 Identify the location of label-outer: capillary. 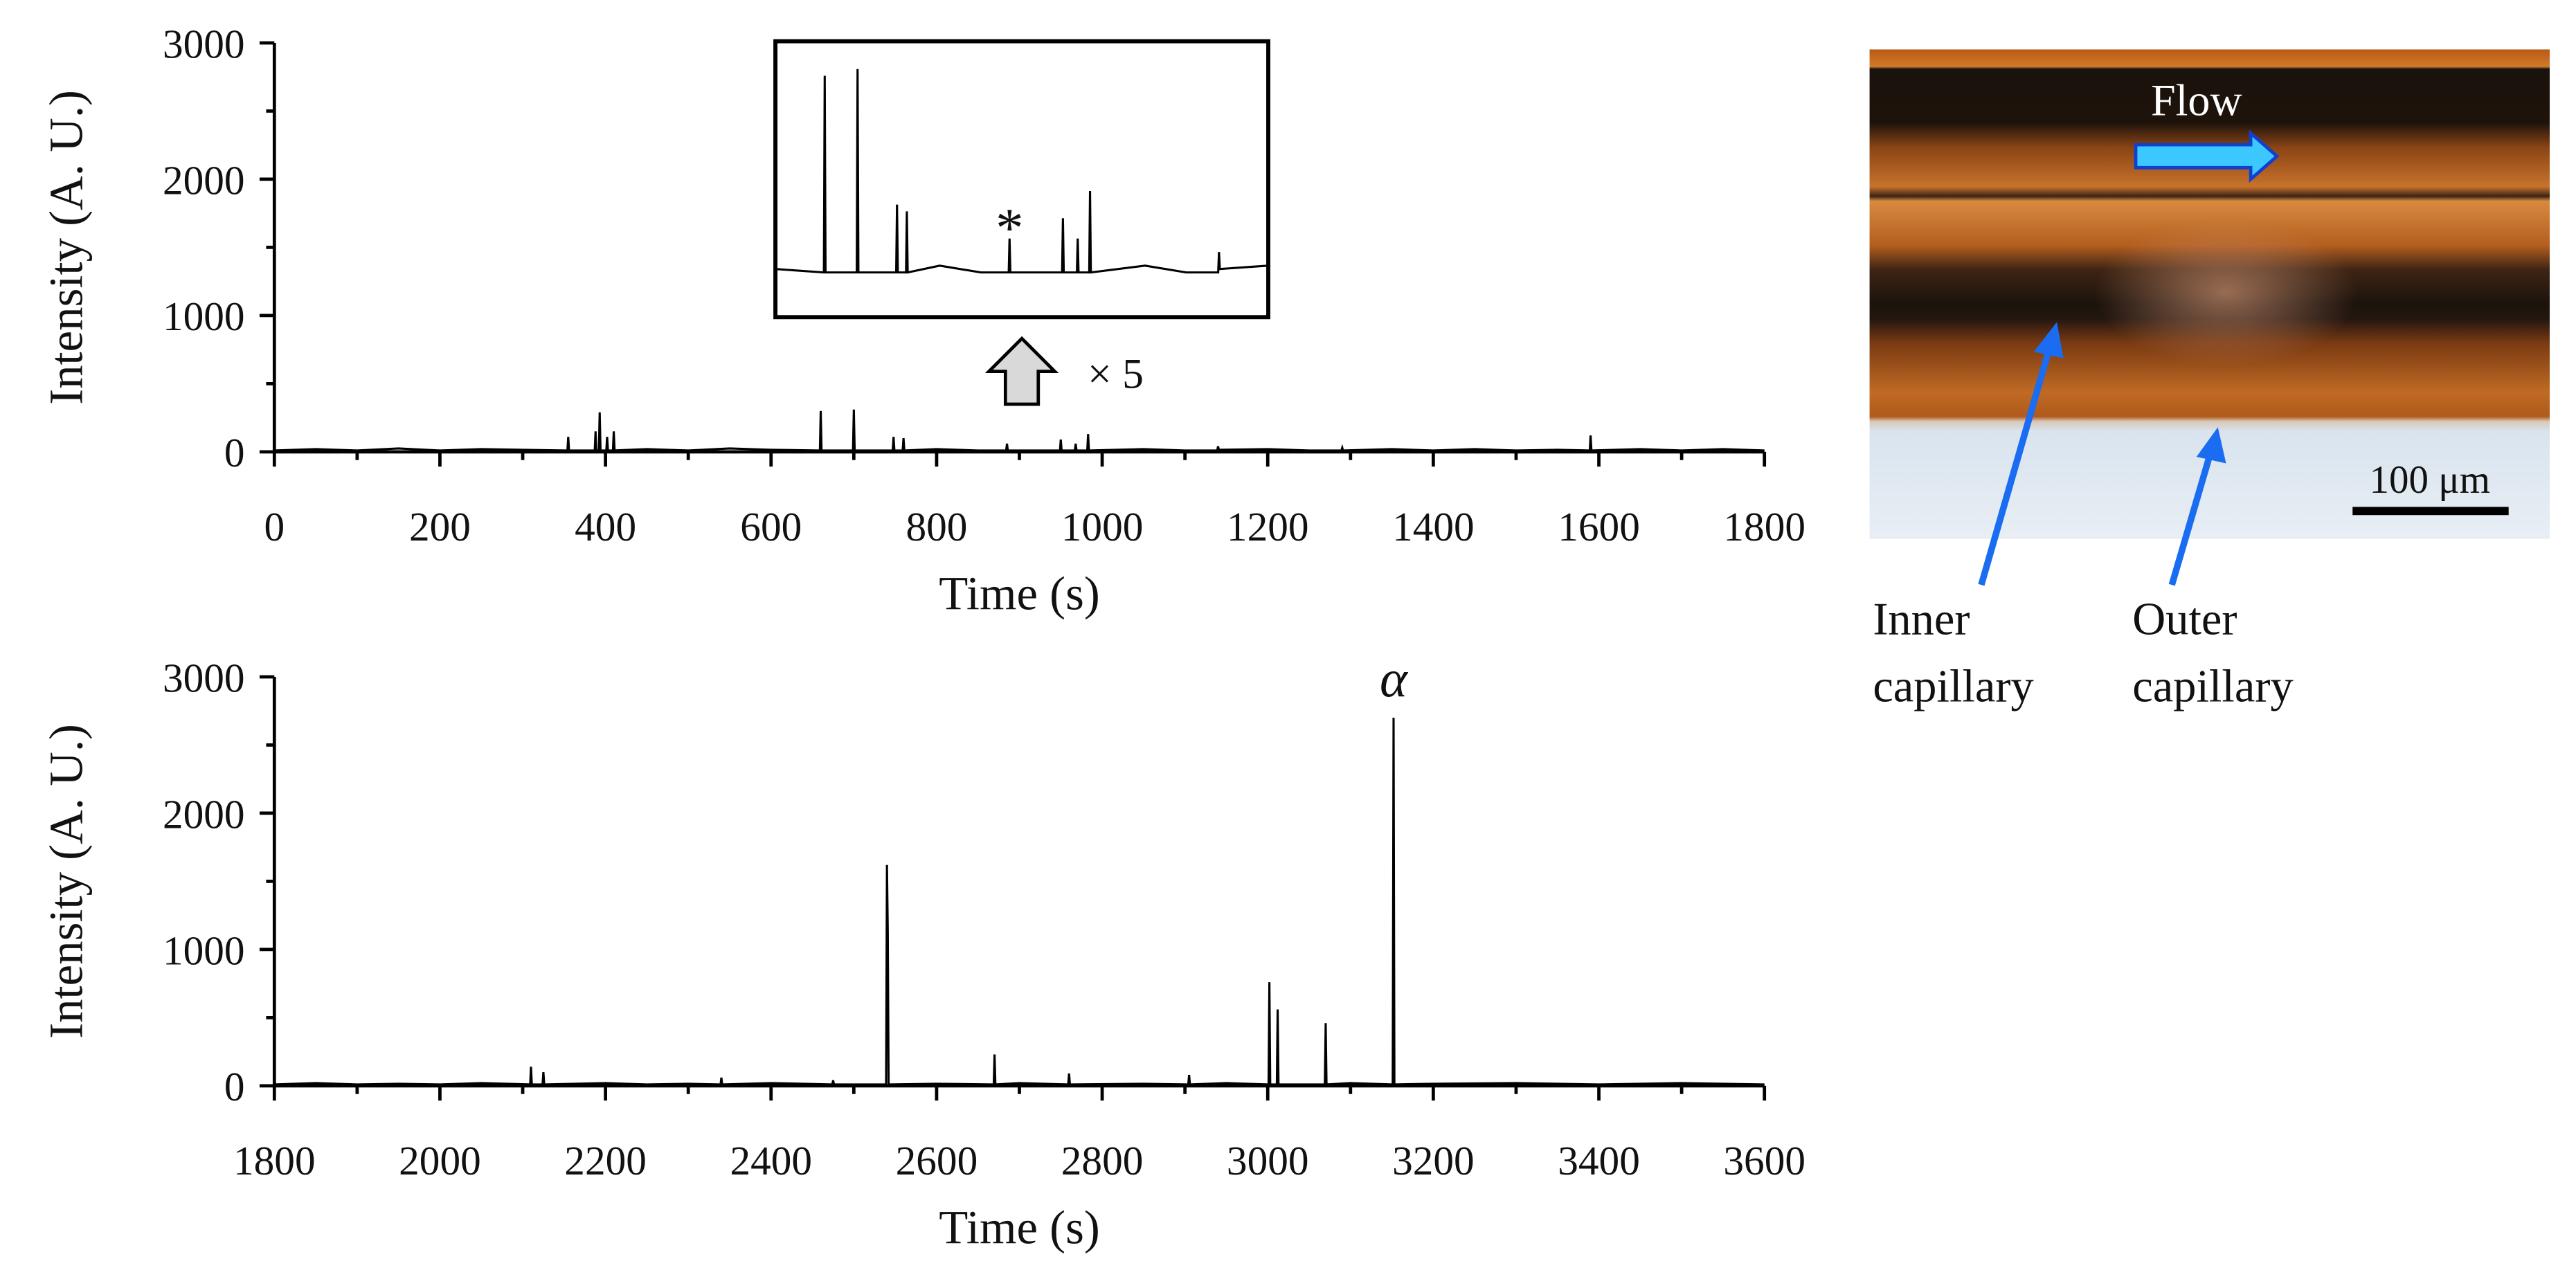
(2212, 687).